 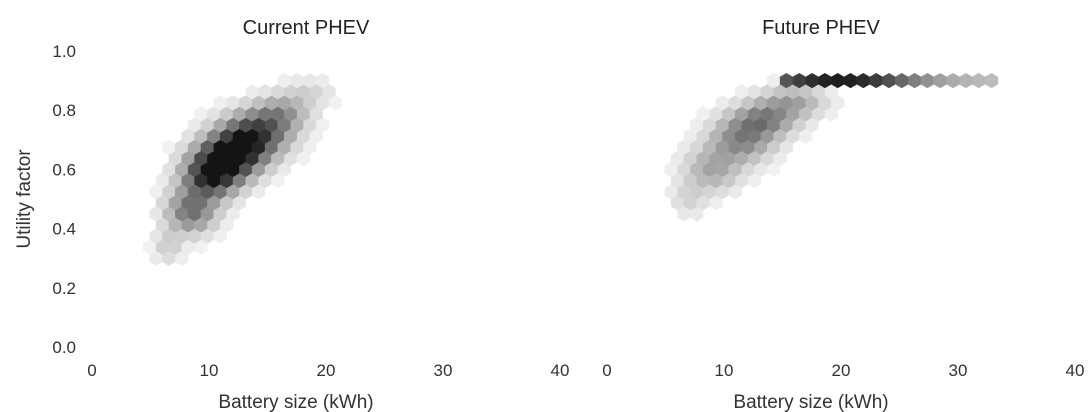 What do you see at coordinates (64, 199) in the screenshot?
I see `y-ticks-current: 0.0 0.2 0.4 0.6 0.8 1.0` at bounding box center [64, 199].